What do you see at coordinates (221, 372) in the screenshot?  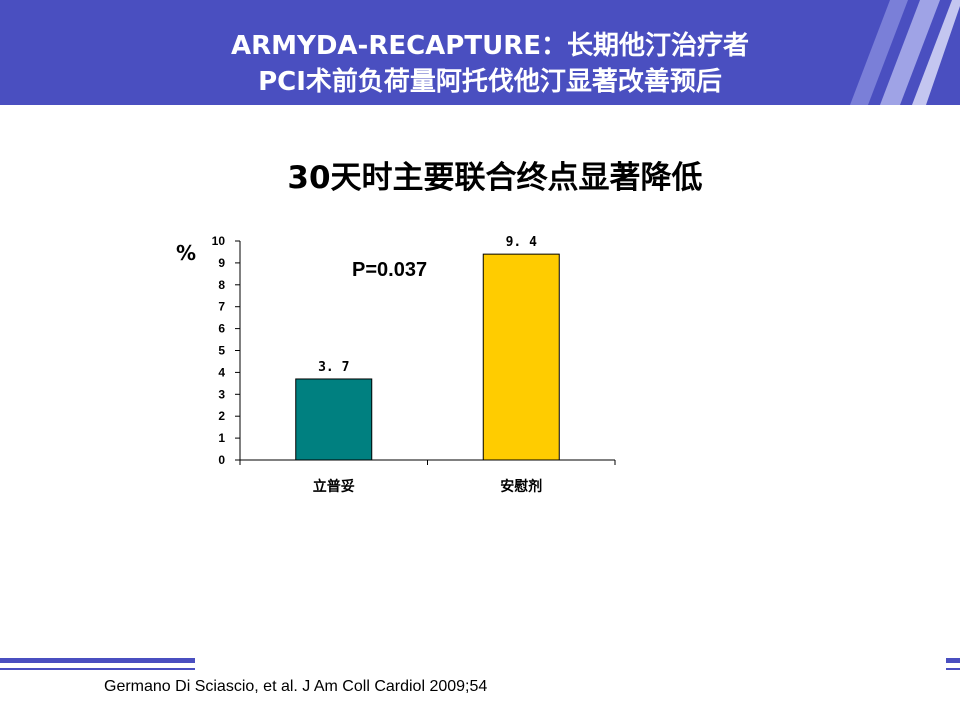 I see `y-tick-label: 4` at bounding box center [221, 372].